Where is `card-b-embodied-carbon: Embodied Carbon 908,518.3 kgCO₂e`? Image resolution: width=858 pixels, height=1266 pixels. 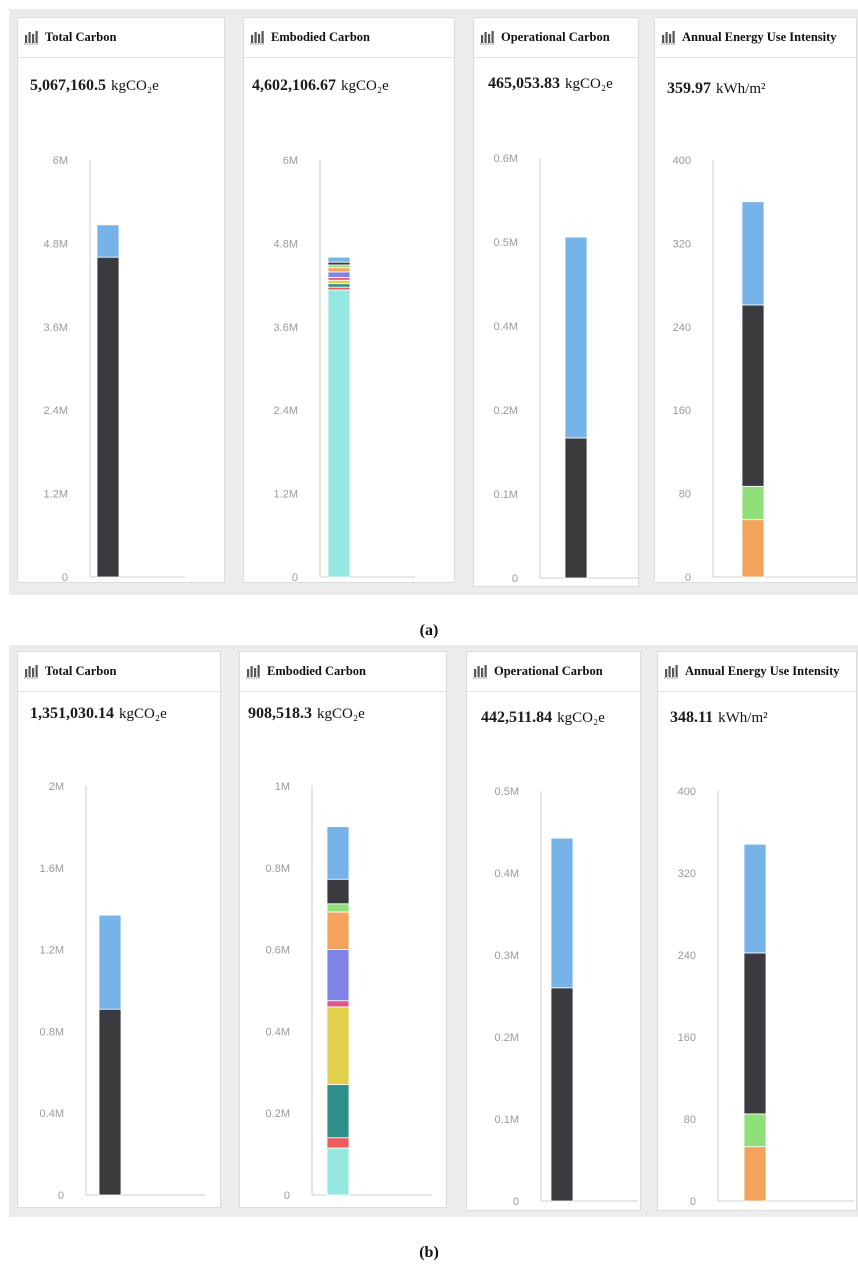 card-b-embodied-carbon: Embodied Carbon 908,518.3 kgCO₂e is located at coordinates (343, 929).